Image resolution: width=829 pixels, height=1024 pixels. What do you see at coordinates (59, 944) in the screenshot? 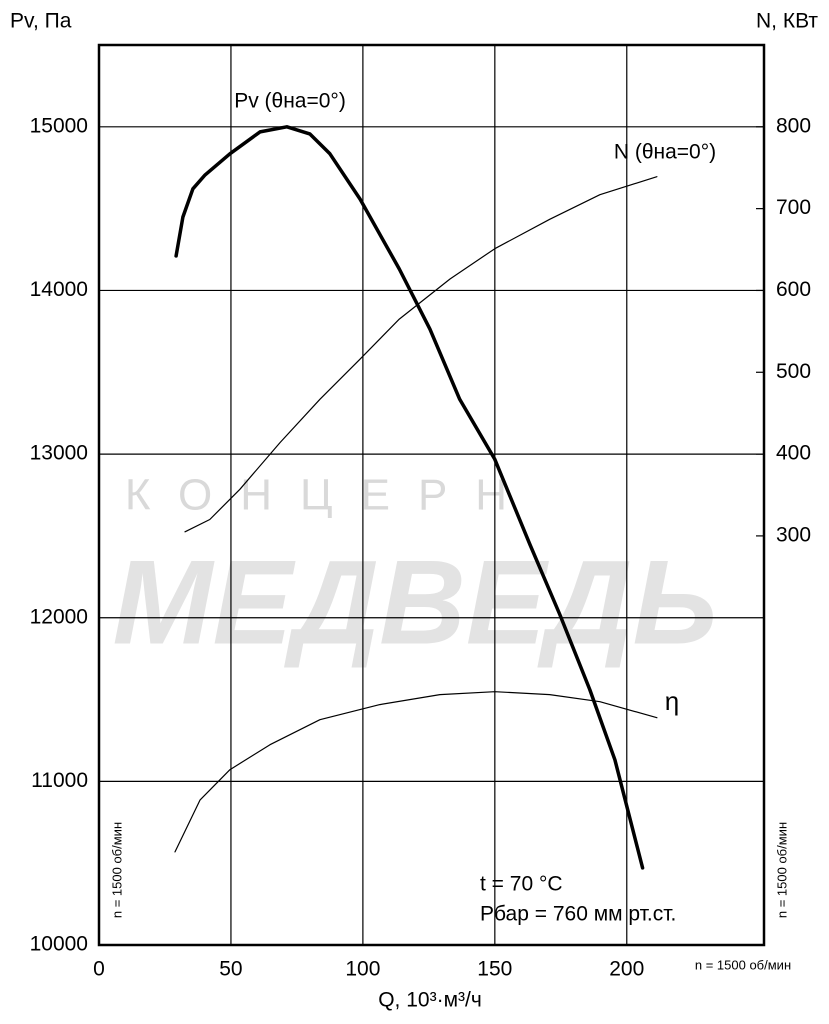
I see `y-tick-label: 10000` at bounding box center [59, 944].